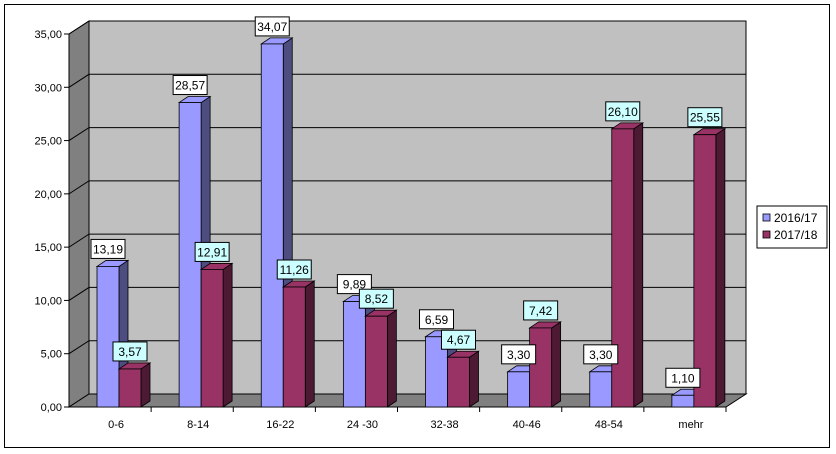 This screenshot has width=836, height=454. I want to click on data-label-text: 26,10, so click(623, 112).